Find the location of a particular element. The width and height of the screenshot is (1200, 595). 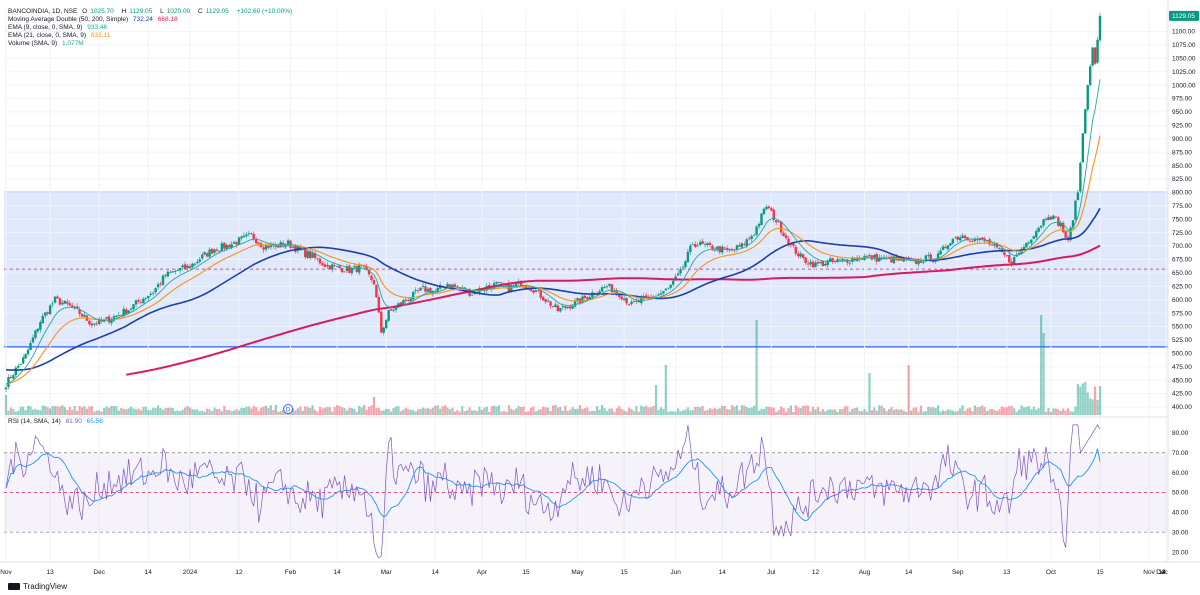

time-tick-label: Dec is located at coordinates (99, 572).